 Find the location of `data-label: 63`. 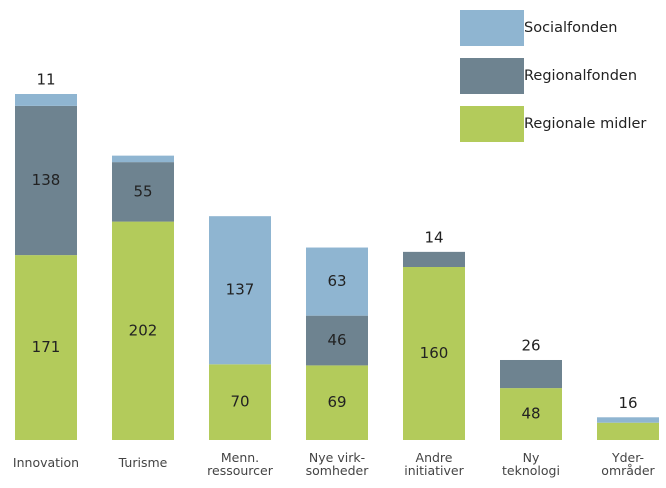

data-label: 63 is located at coordinates (336, 281).